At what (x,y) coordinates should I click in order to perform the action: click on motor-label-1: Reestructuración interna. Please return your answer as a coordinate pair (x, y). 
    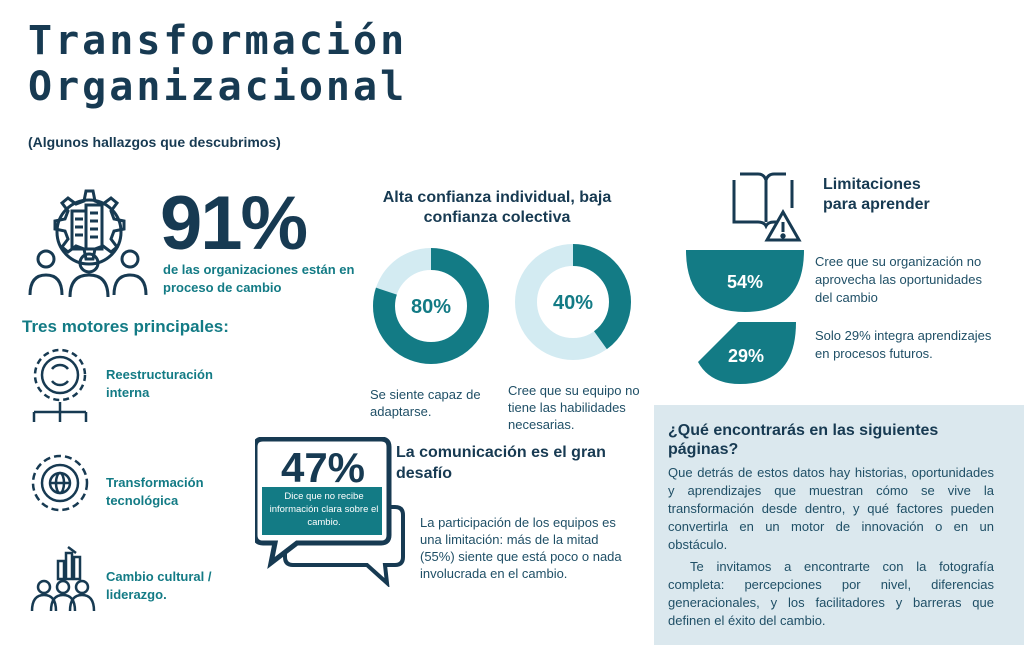
    Looking at the image, I should click on (159, 383).